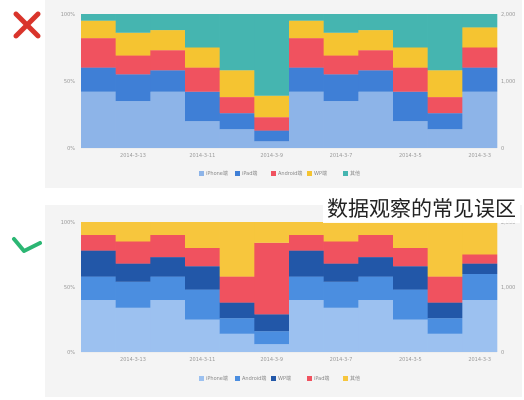  Describe the element at coordinates (68, 223) in the screenshot. I see `y-left-tick-label: 100%` at that location.